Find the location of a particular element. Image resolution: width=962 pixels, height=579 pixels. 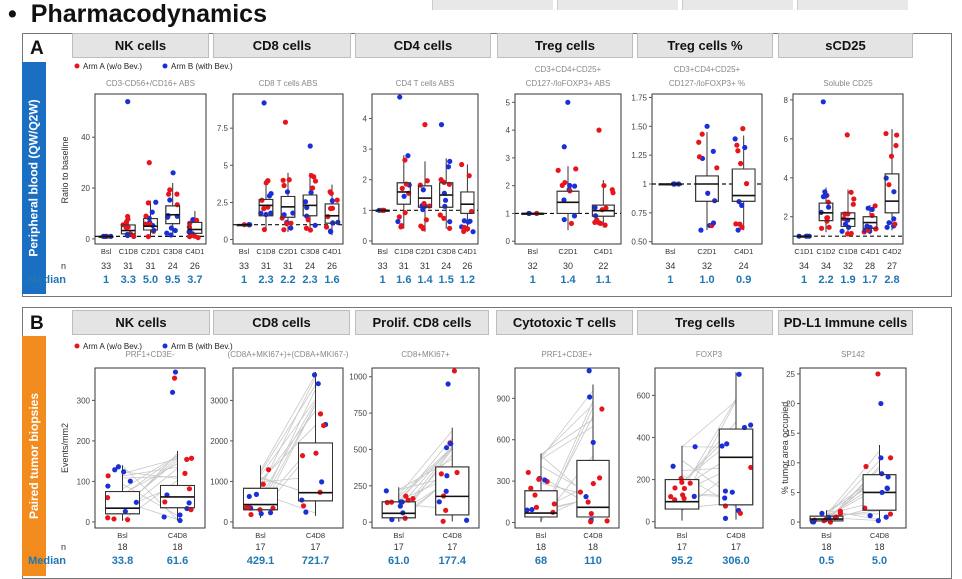

a-chart-5-xtick-label: C4D1 is located at coordinates (869, 251).